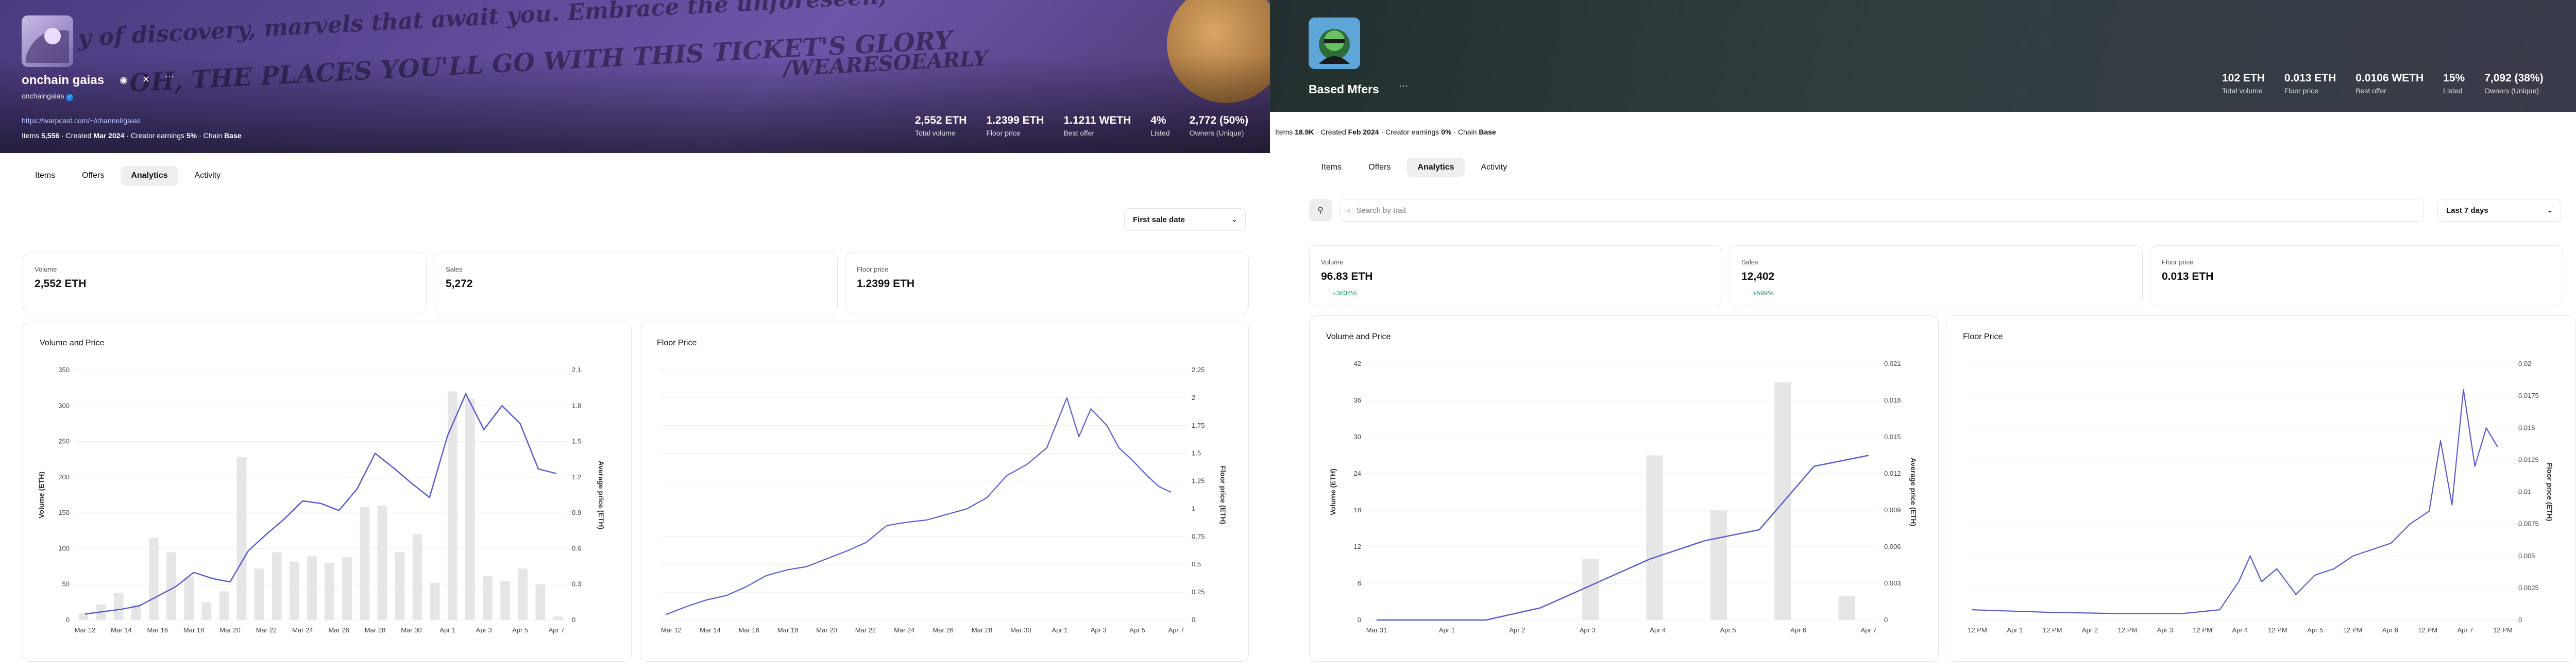  I want to click on collection-link: https://warpcast.com/~/channel/gaias, so click(81, 120).